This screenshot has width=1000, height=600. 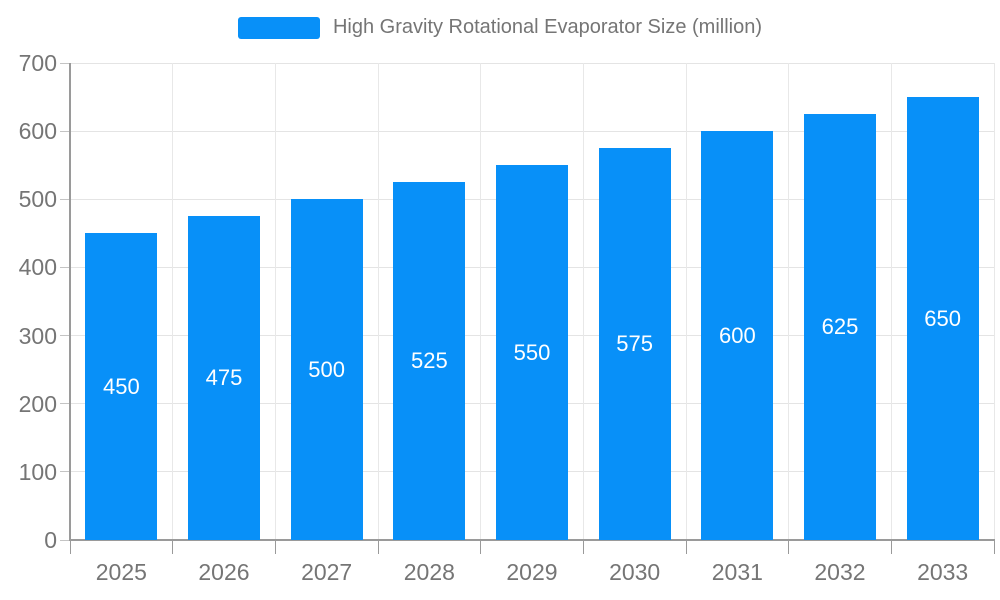 I want to click on bar-2025, so click(x=121, y=386).